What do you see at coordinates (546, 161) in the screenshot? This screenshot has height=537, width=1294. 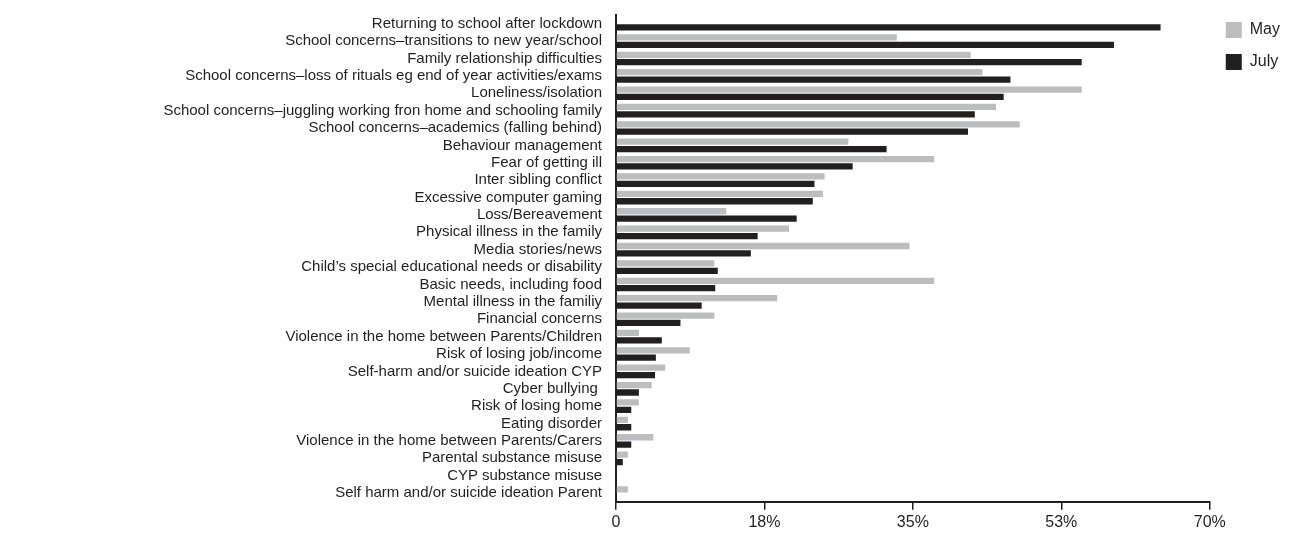 I see `y-tick-label: Fear of getting ill` at bounding box center [546, 161].